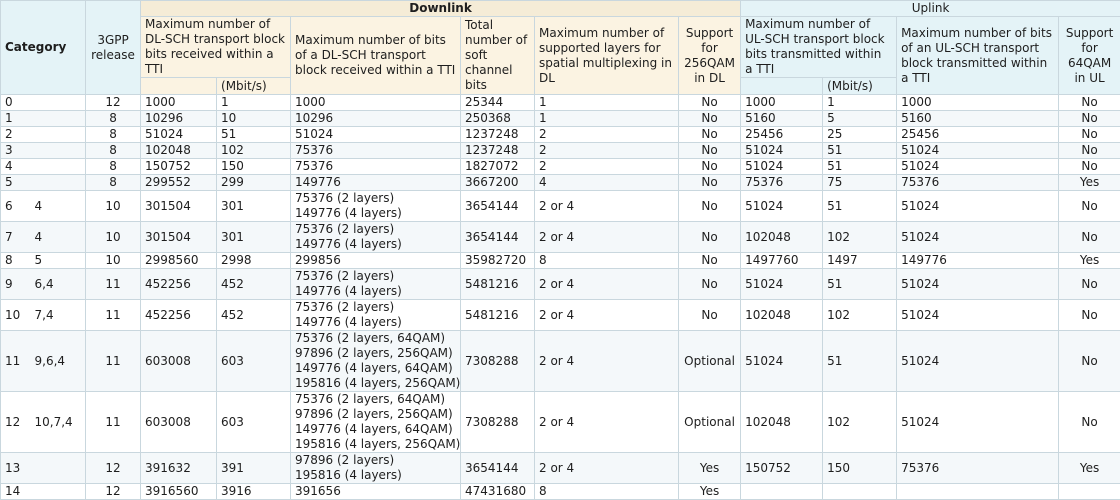  What do you see at coordinates (1089, 56) in the screenshot?
I see `header-64qam: Support for 64QAM in UL` at bounding box center [1089, 56].